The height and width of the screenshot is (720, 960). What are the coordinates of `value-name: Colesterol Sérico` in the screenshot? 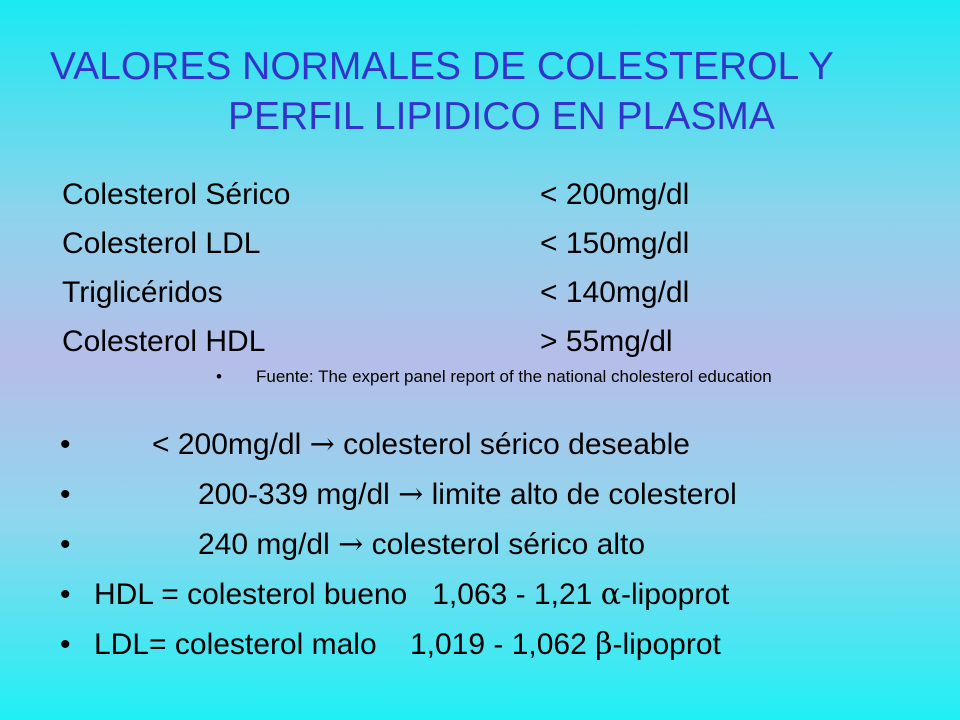 It's located at (176, 194).